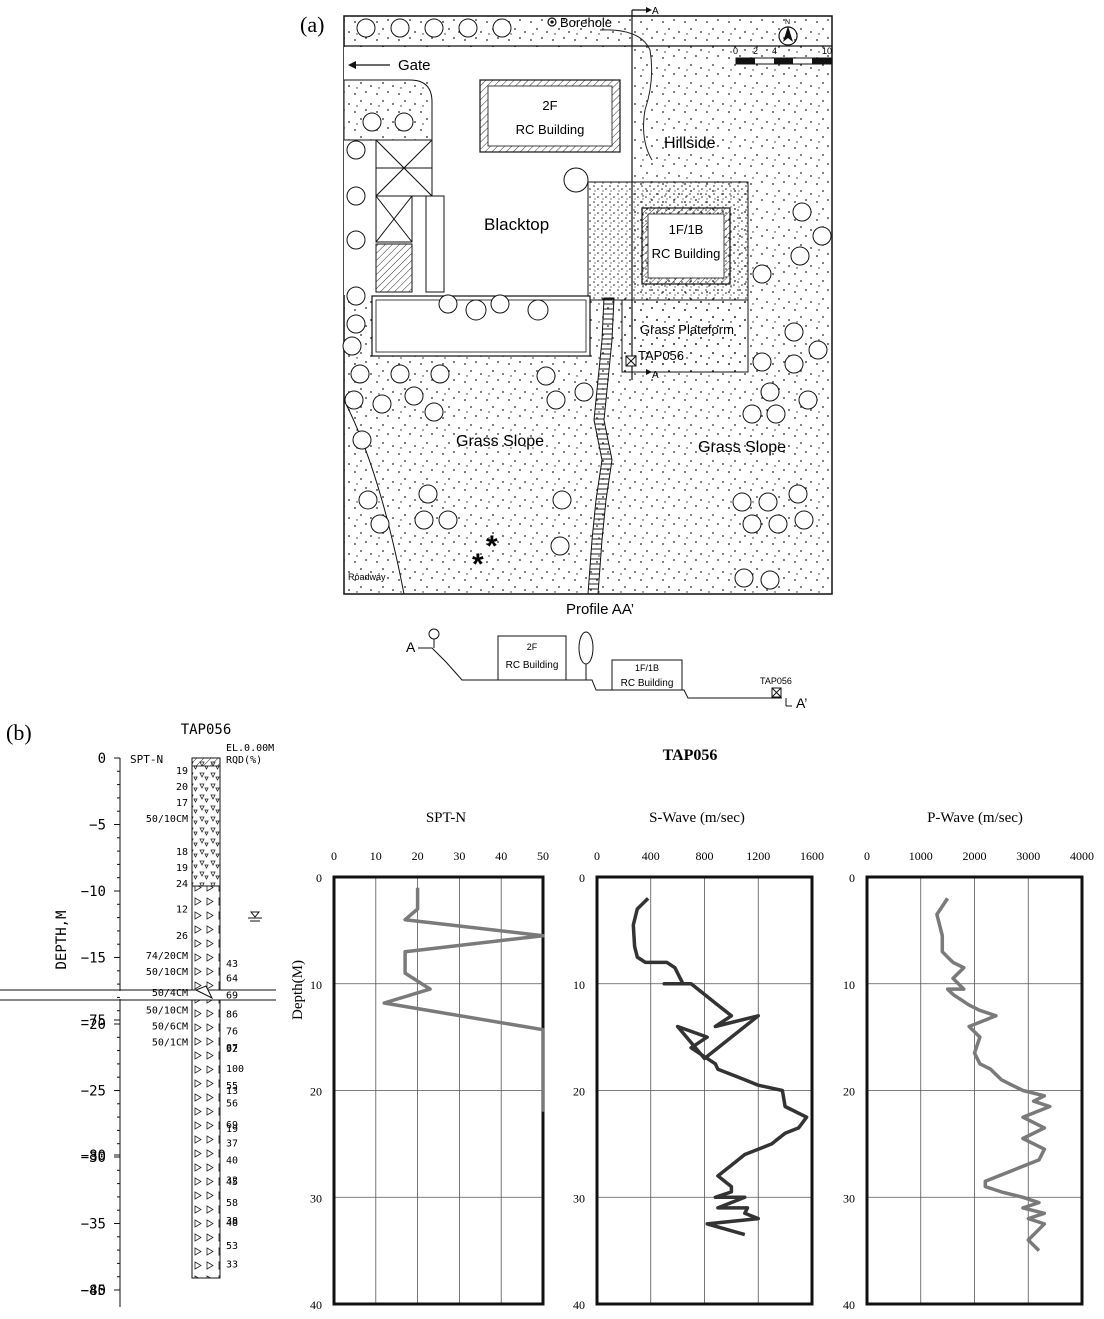 The width and height of the screenshot is (1104, 1319). I want to click on borelog-spt-label: SPT-N, so click(146, 759).